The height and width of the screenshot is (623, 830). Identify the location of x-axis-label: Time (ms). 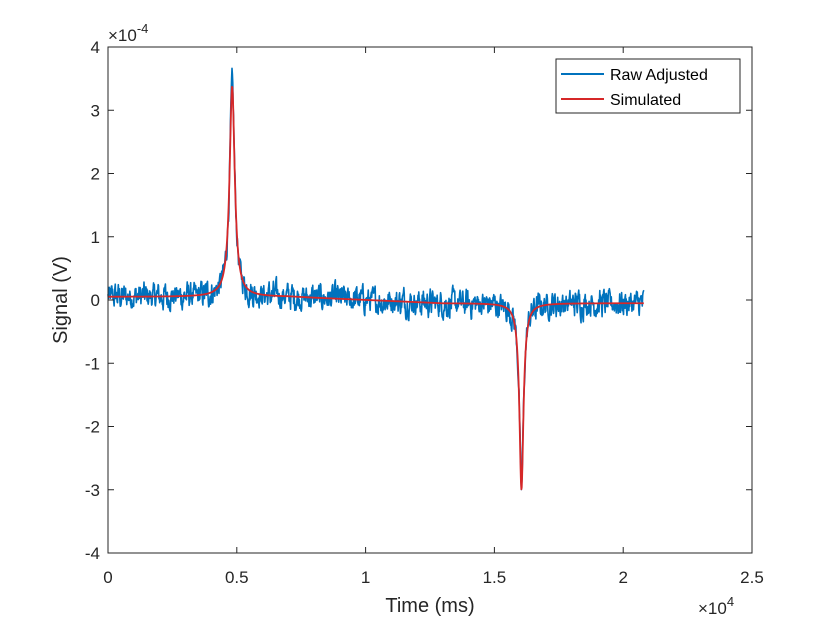
(429, 606).